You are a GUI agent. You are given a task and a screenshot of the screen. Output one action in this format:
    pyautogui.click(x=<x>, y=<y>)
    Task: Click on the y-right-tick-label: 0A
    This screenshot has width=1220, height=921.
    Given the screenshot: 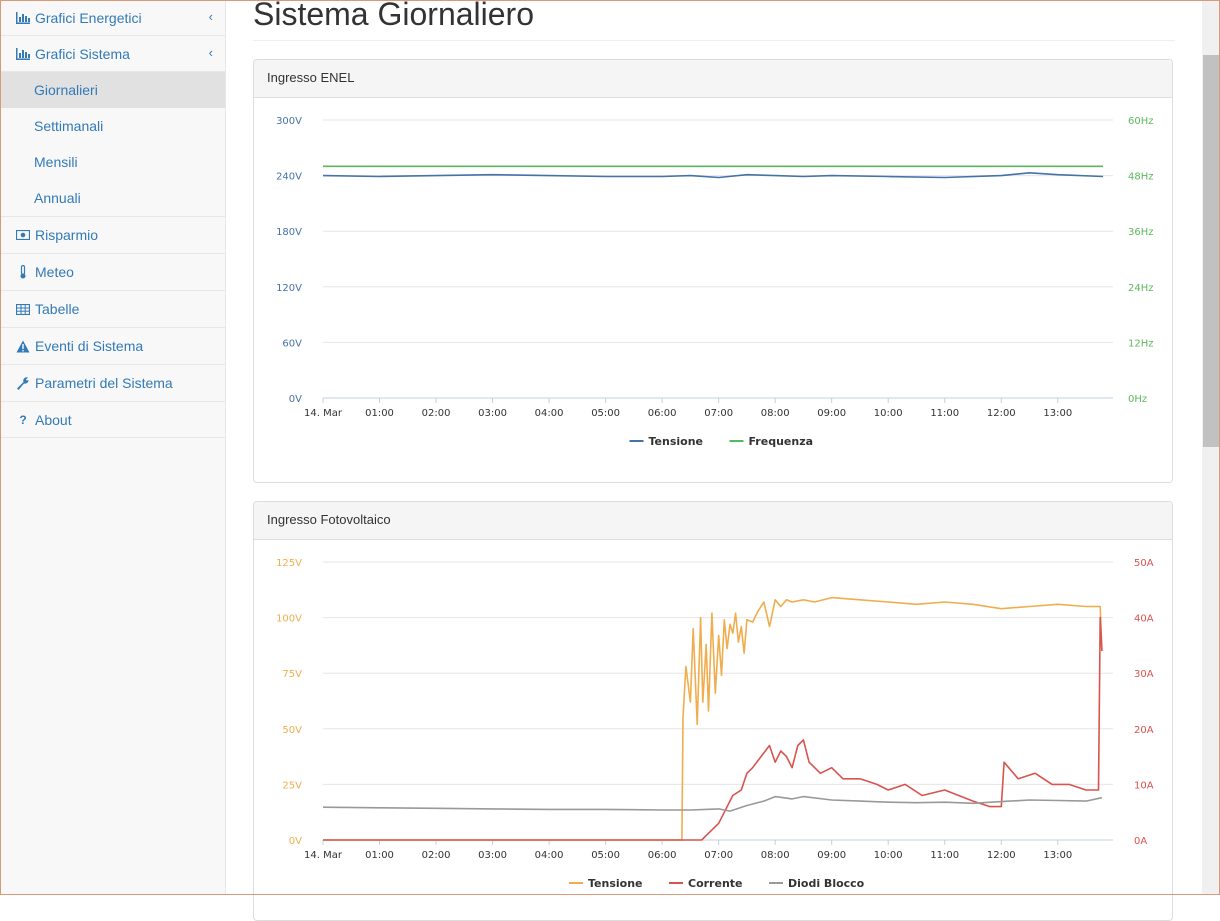 What is the action you would take?
    pyautogui.click(x=1140, y=841)
    